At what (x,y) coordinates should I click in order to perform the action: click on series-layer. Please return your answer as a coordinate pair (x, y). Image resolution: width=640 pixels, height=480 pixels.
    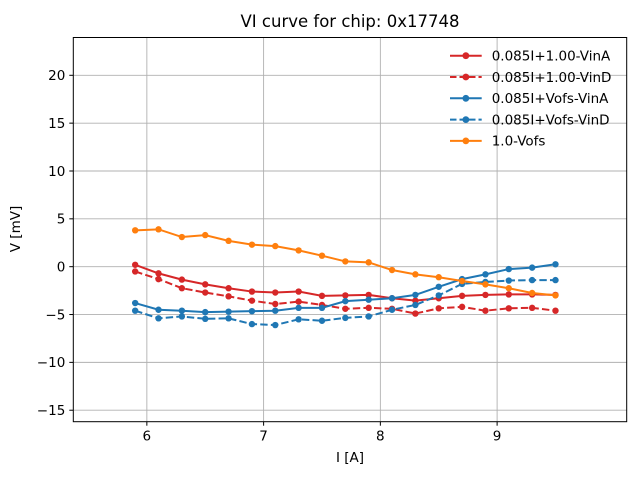
    Looking at the image, I should click on (345, 277).